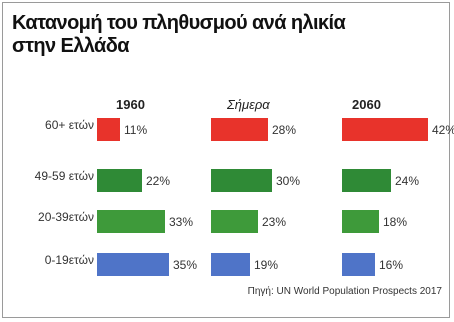  Describe the element at coordinates (266, 265) in the screenshot. I see `value-label-1-3: 19%` at that location.